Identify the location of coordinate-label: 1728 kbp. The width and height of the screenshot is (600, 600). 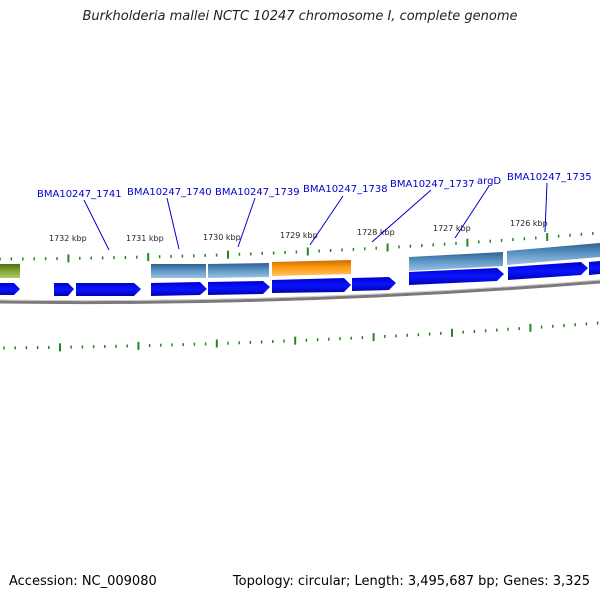
(376, 232).